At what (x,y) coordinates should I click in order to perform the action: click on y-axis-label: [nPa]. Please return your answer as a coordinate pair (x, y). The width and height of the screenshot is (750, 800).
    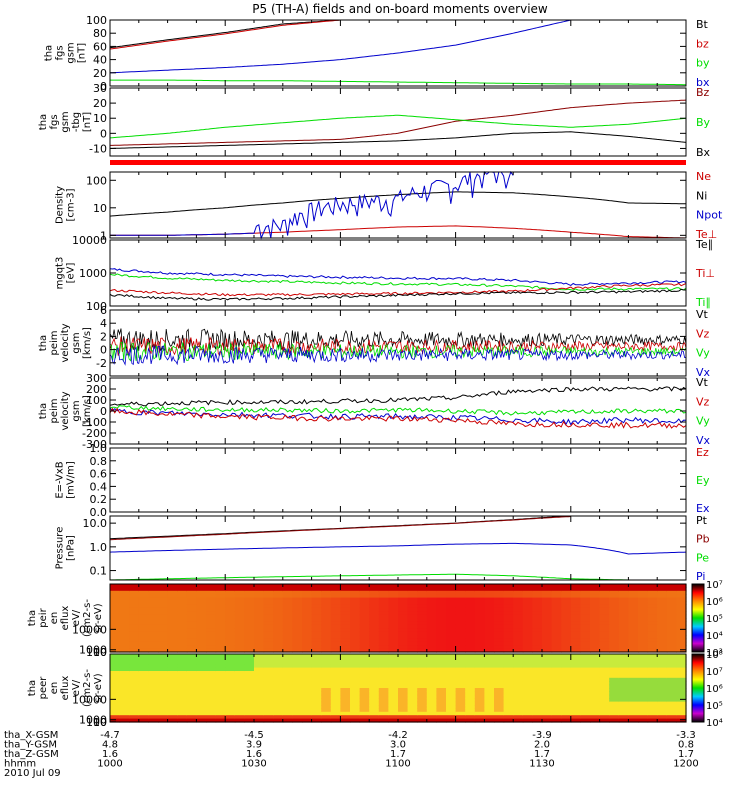
    Looking at the image, I should click on (71, 548).